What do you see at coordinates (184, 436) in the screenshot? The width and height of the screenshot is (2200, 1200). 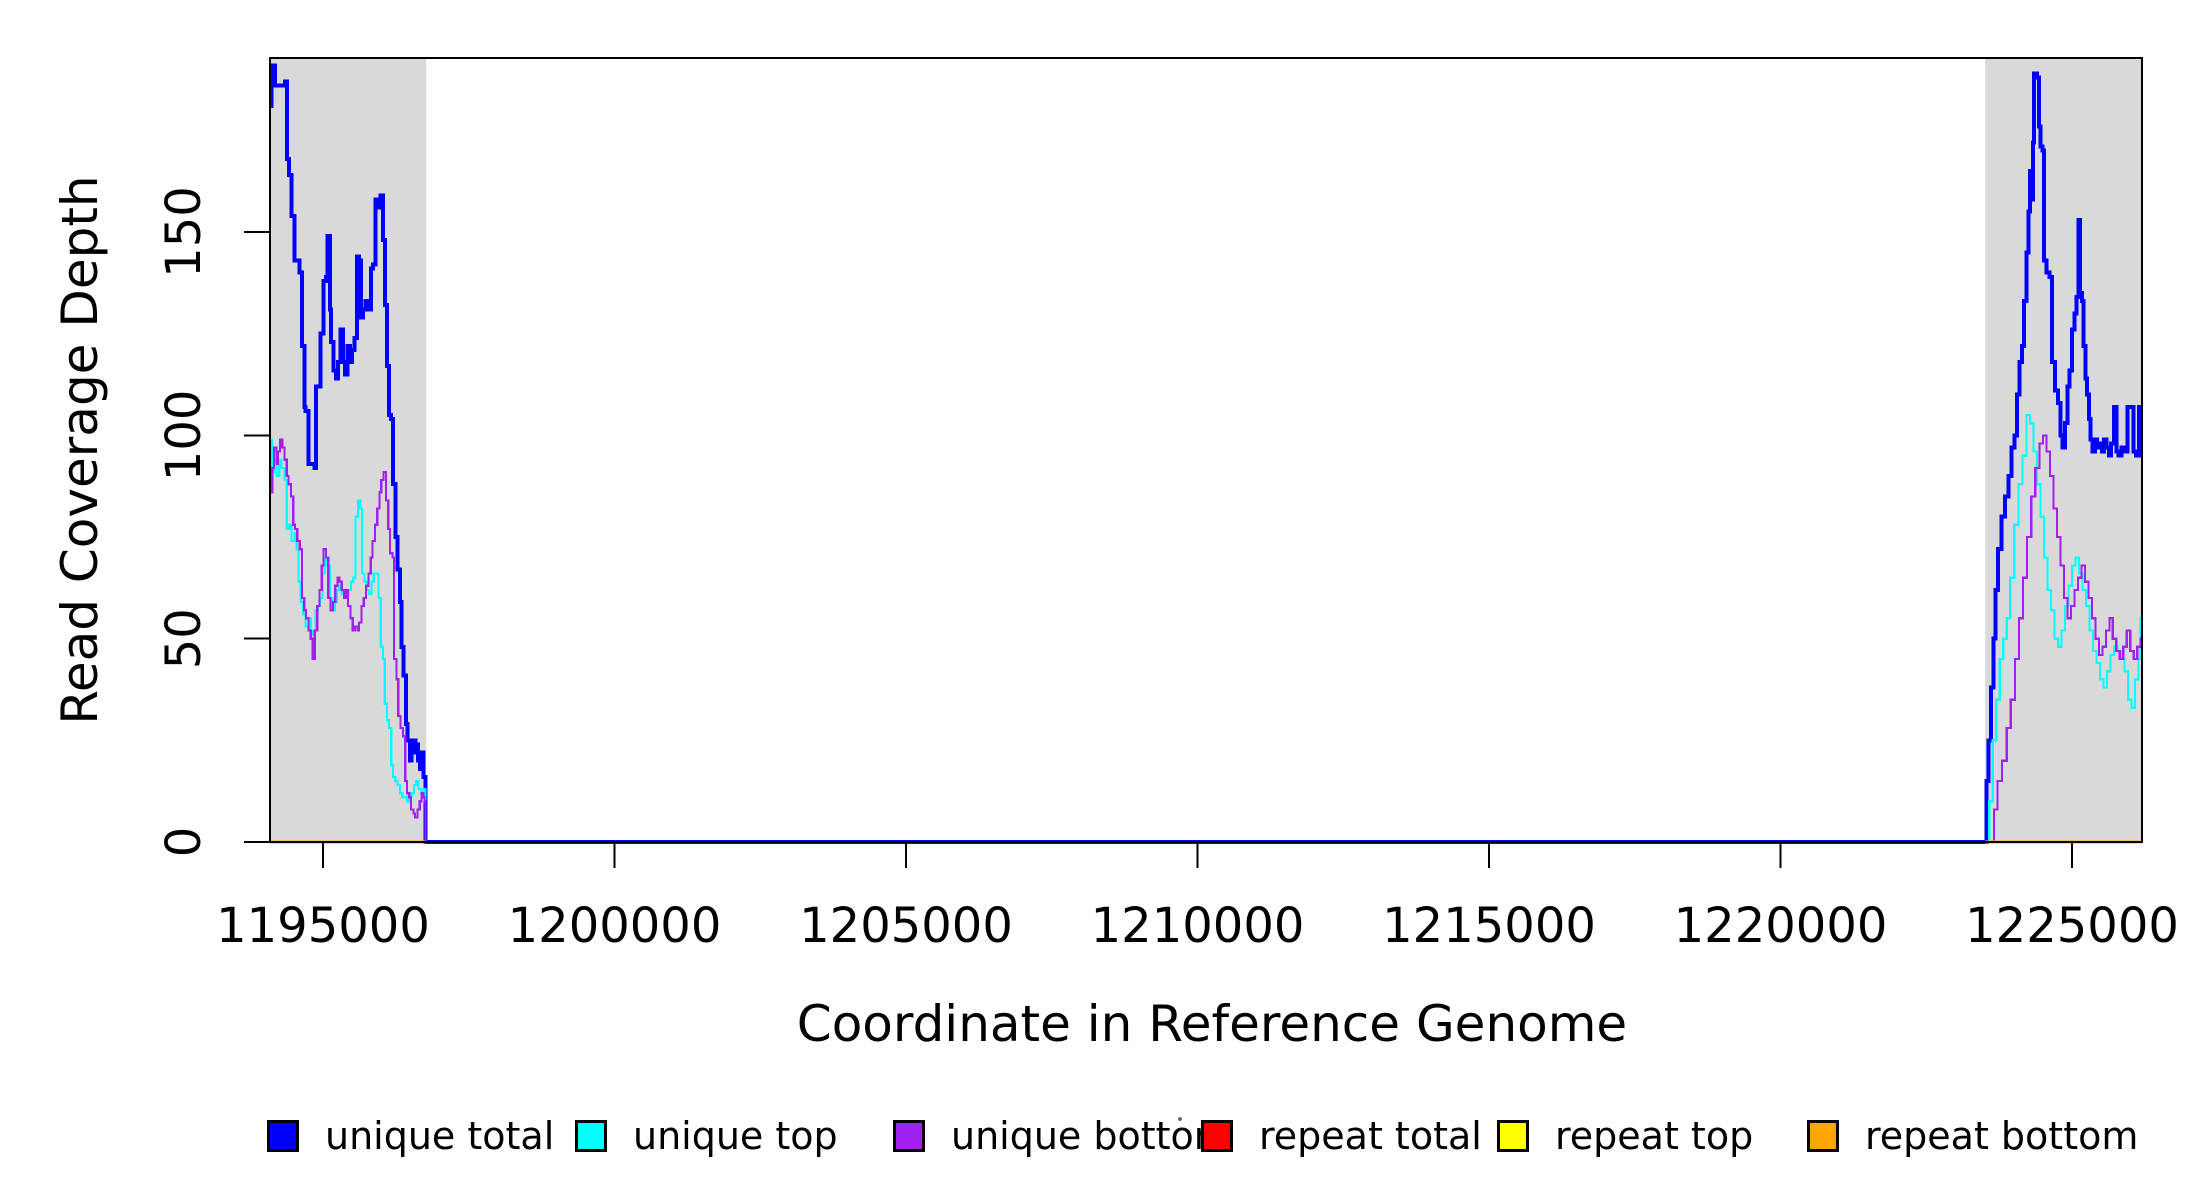 I see `y-tick-label: 100` at bounding box center [184, 436].